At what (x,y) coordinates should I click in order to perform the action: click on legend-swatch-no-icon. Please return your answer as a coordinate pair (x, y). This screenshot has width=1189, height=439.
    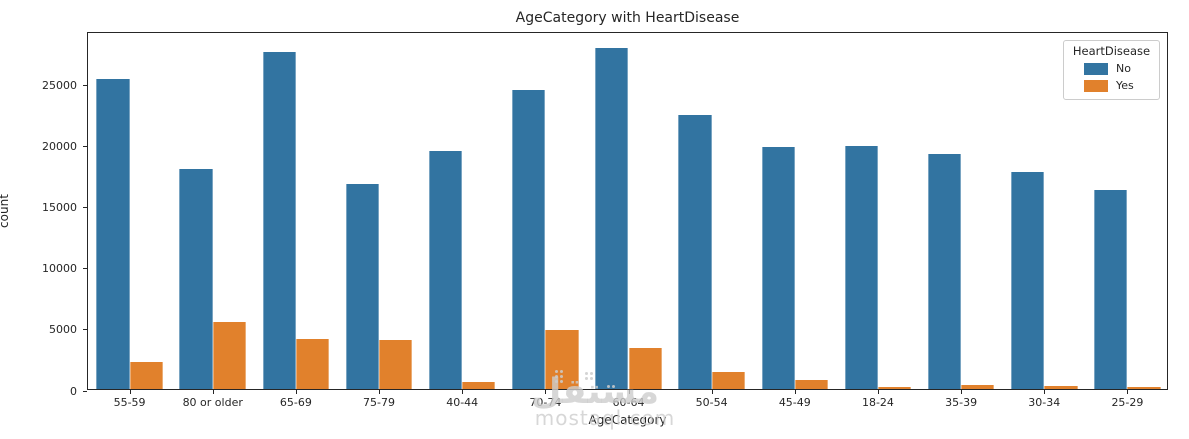
    Looking at the image, I should click on (1096, 68).